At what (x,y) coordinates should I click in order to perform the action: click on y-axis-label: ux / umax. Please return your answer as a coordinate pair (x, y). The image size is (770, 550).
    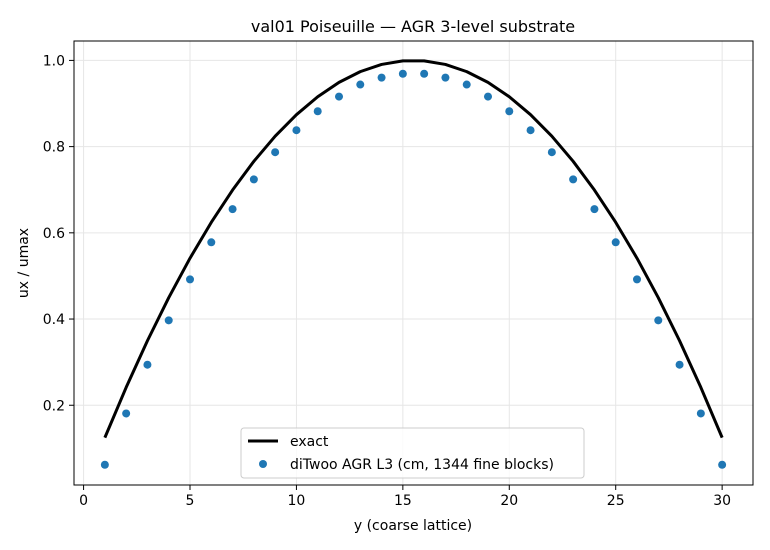
    Looking at the image, I should click on (24, 263).